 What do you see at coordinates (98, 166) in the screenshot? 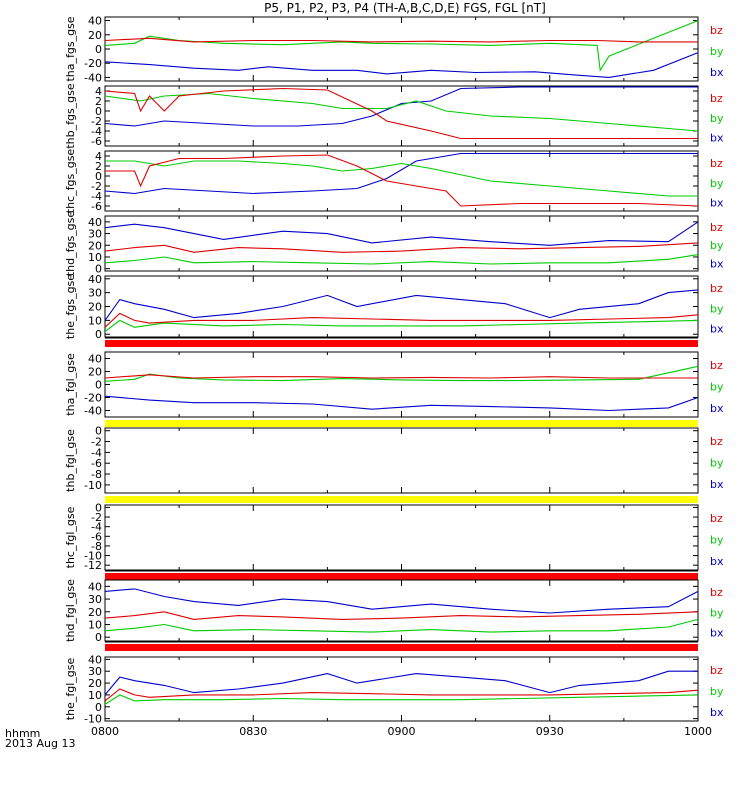
I see `y-tick-label: 2` at bounding box center [98, 166].